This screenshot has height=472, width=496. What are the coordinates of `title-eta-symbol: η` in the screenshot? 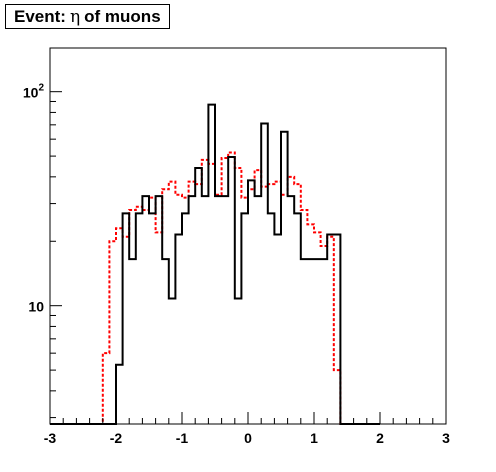 It's located at (75, 16).